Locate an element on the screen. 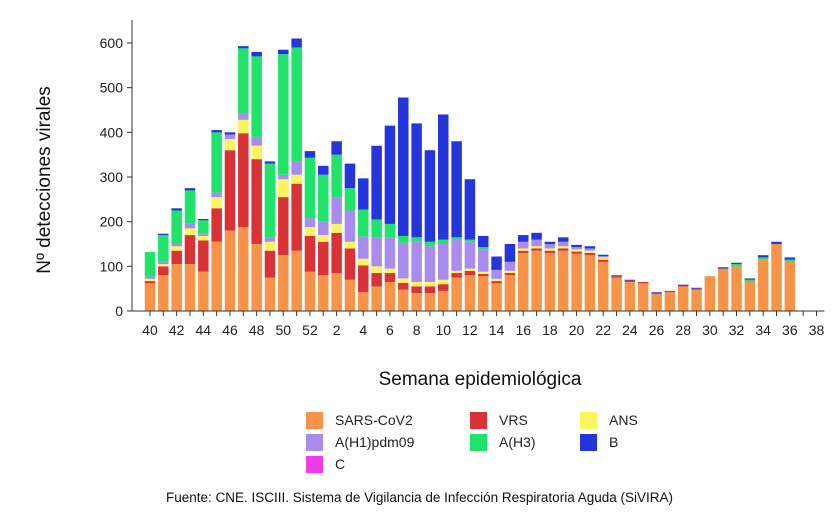 This screenshot has width=839, height=527. bar-segment-week-52-ah1pdm09 is located at coordinates (310, 223).